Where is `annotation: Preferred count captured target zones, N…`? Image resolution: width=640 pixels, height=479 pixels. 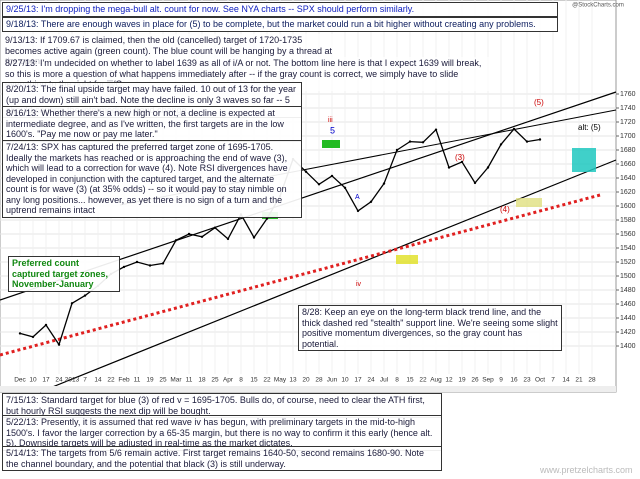
annotation: Preferred count captured target zones, N… is located at coordinates (64, 274).